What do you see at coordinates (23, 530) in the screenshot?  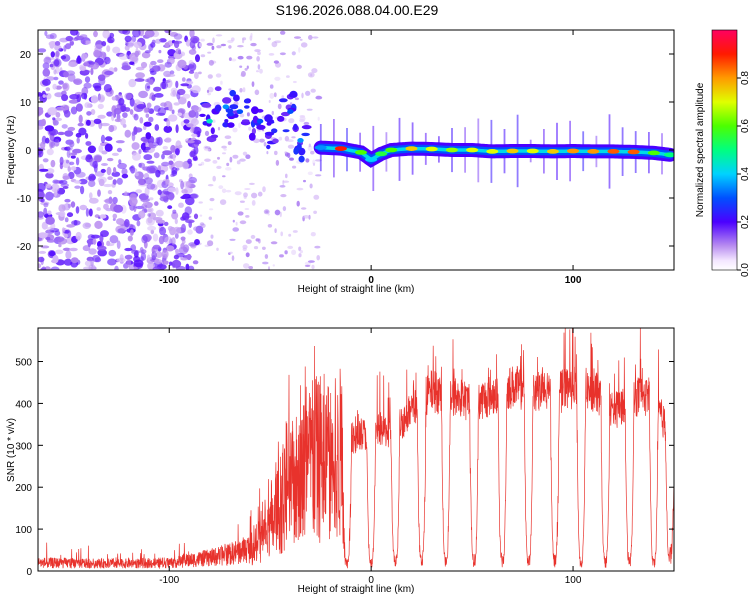 I see `snr-ytick-label: 100` at bounding box center [23, 530].